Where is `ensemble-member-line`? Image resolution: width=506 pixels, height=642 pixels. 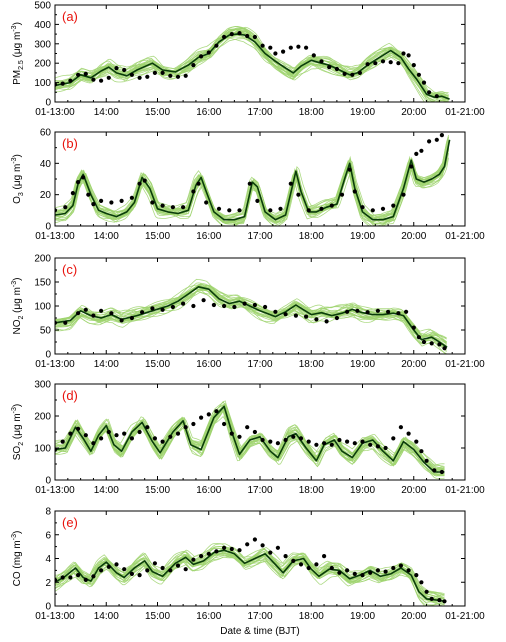 ensemble-member-line is located at coordinates (251, 318).